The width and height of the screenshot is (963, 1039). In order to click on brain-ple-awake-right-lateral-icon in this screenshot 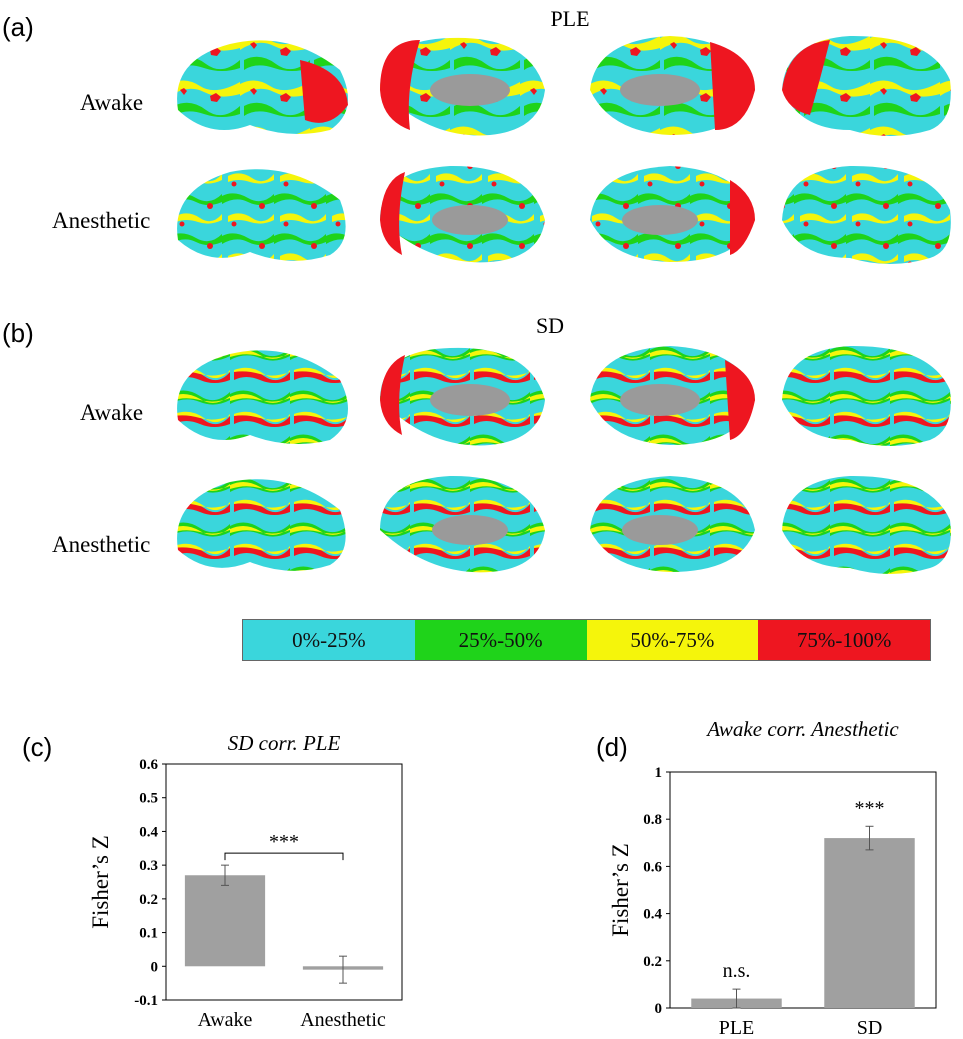, I will do `click(866, 86)`.